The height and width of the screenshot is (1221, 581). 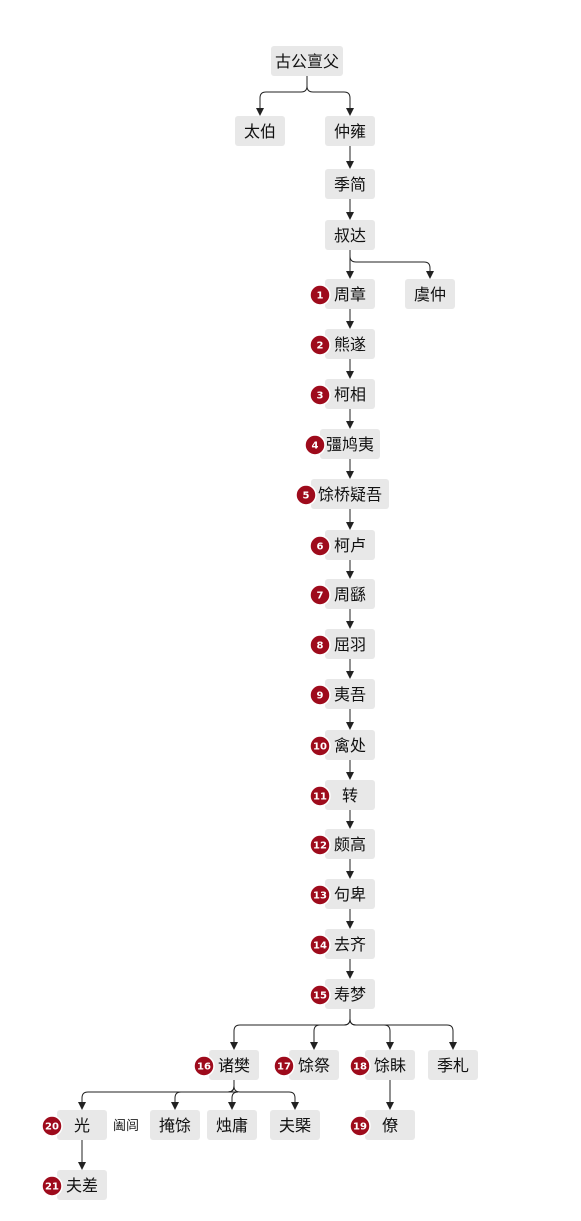 What do you see at coordinates (315, 446) in the screenshot?
I see `order-badge-number: 4` at bounding box center [315, 446].